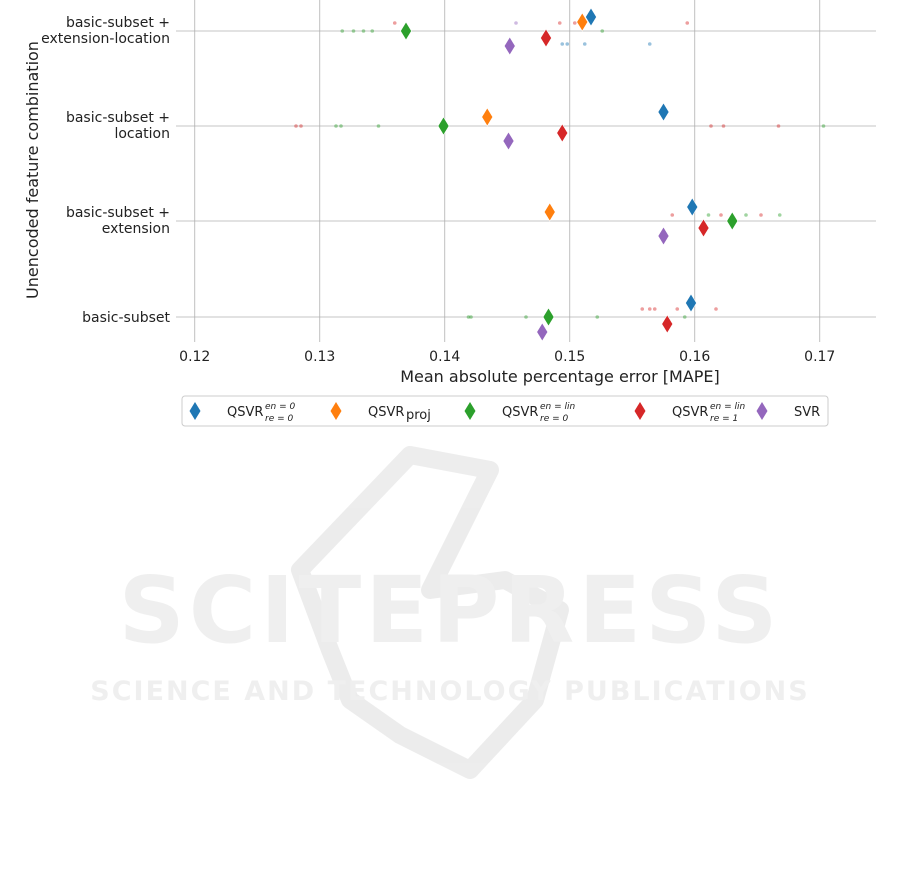  What do you see at coordinates (142, 134) in the screenshot?
I see `y-category-label: location` at bounding box center [142, 134].